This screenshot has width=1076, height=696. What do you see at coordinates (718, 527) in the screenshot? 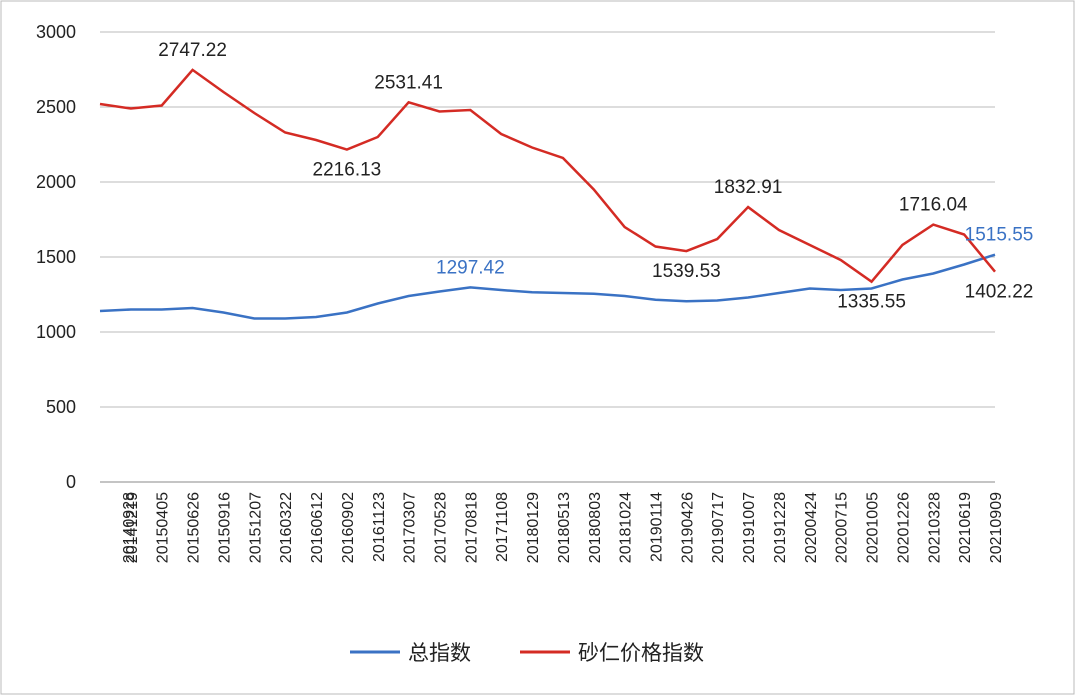
I see `x-tick-label: 20190717` at bounding box center [718, 527].